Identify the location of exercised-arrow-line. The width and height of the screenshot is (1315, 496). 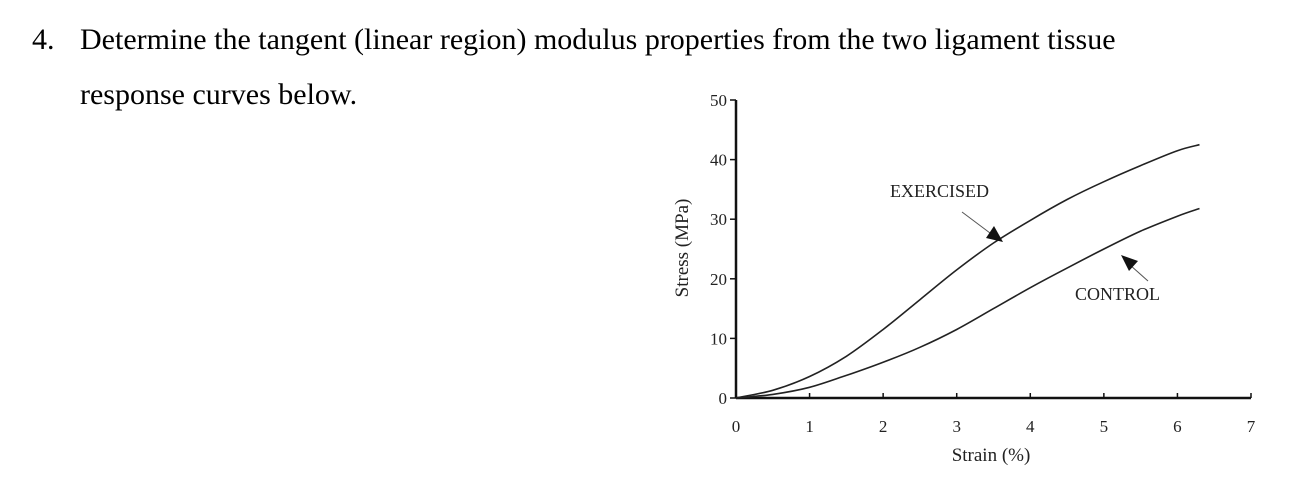
(976, 222).